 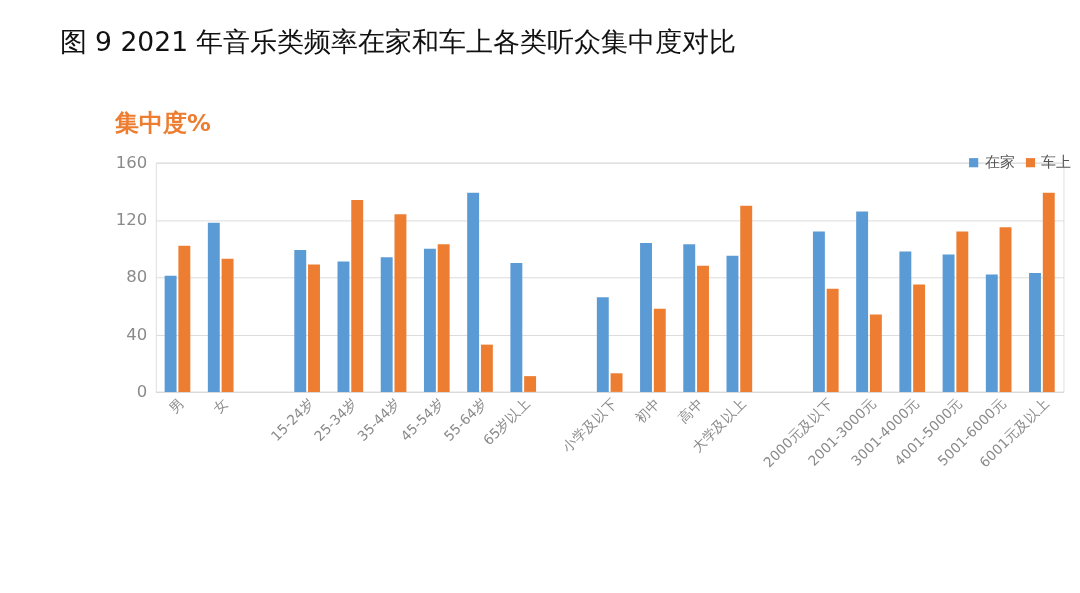 What do you see at coordinates (647, 410) in the screenshot?
I see `x-tick-label: 初中` at bounding box center [647, 410].